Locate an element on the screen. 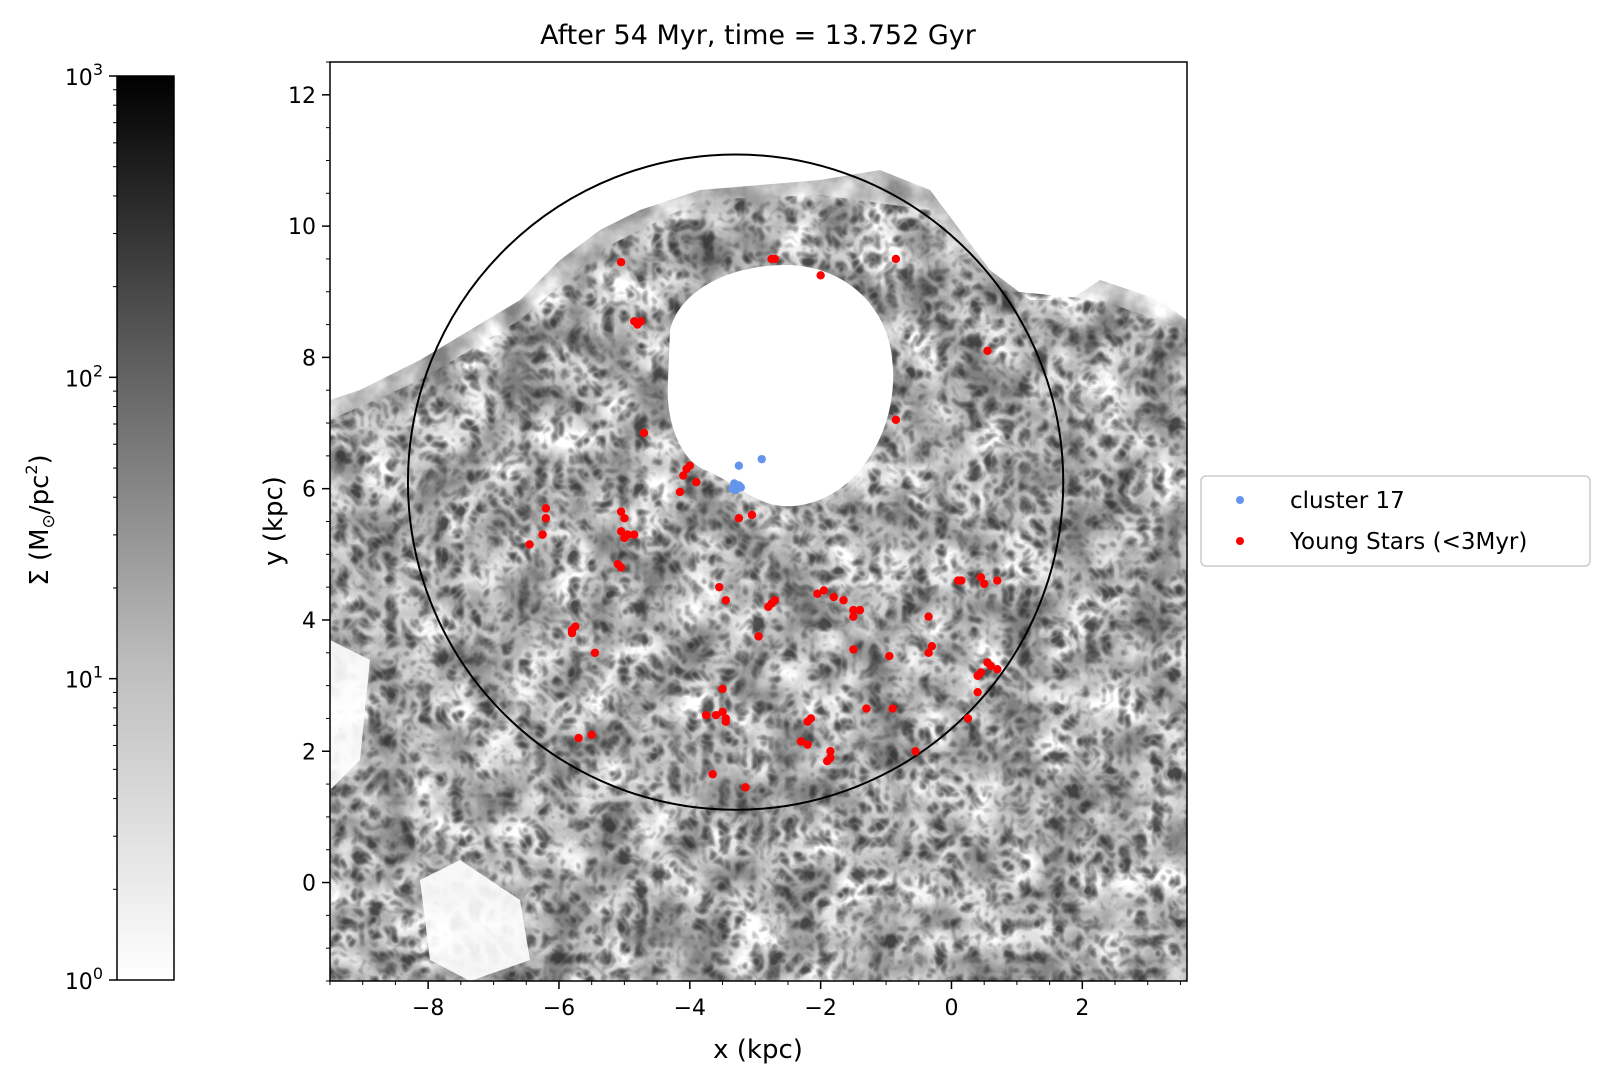 This screenshot has width=1599, height=1081. y-tick-label: 8 is located at coordinates (309, 358).